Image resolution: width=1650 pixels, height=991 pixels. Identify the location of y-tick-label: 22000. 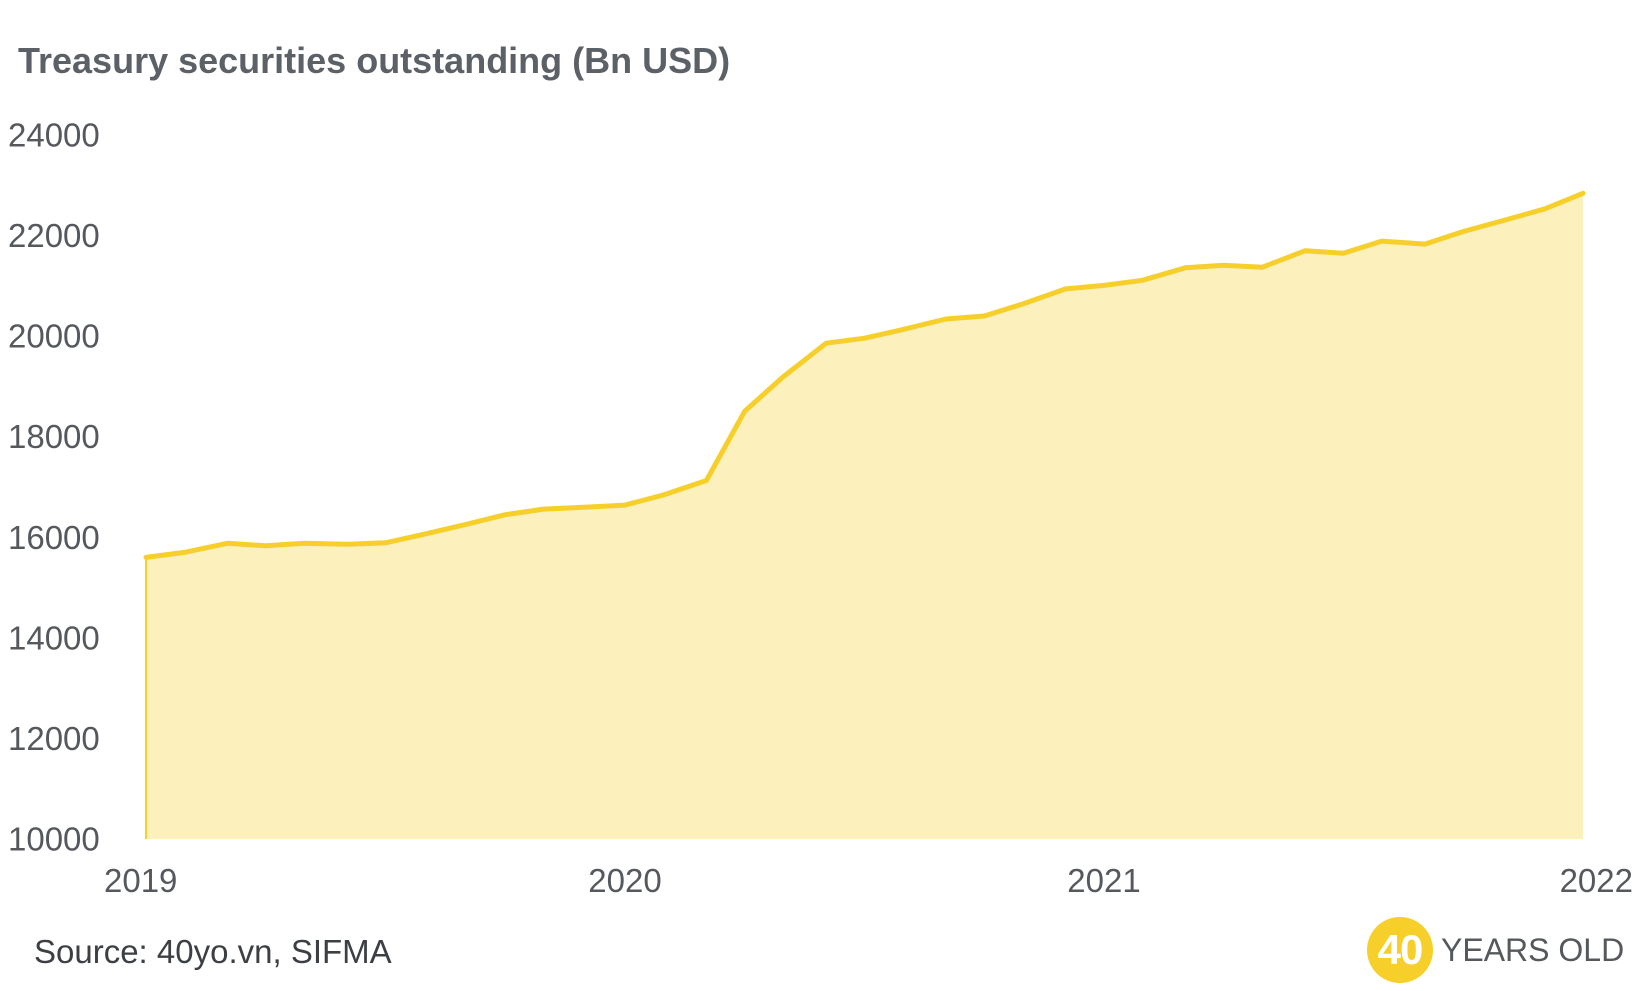
(54, 235).